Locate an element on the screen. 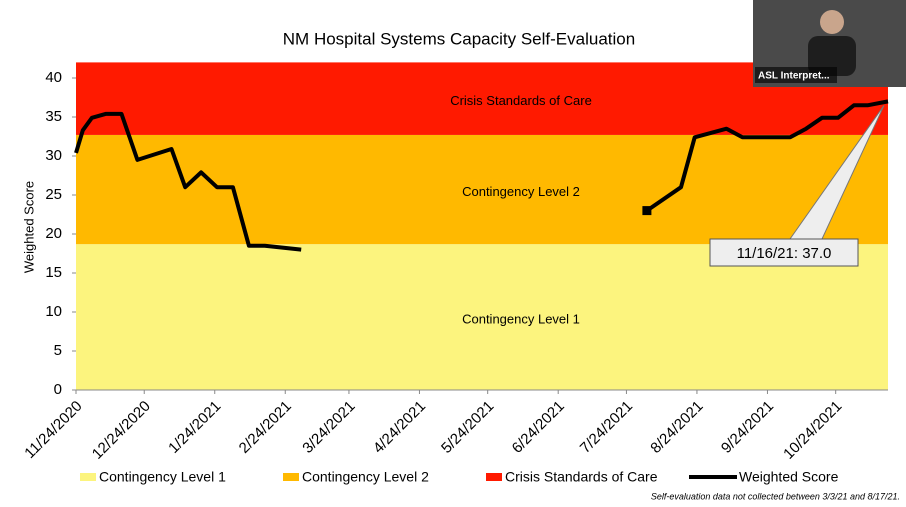  y-tick-label: 10 is located at coordinates (53, 311).